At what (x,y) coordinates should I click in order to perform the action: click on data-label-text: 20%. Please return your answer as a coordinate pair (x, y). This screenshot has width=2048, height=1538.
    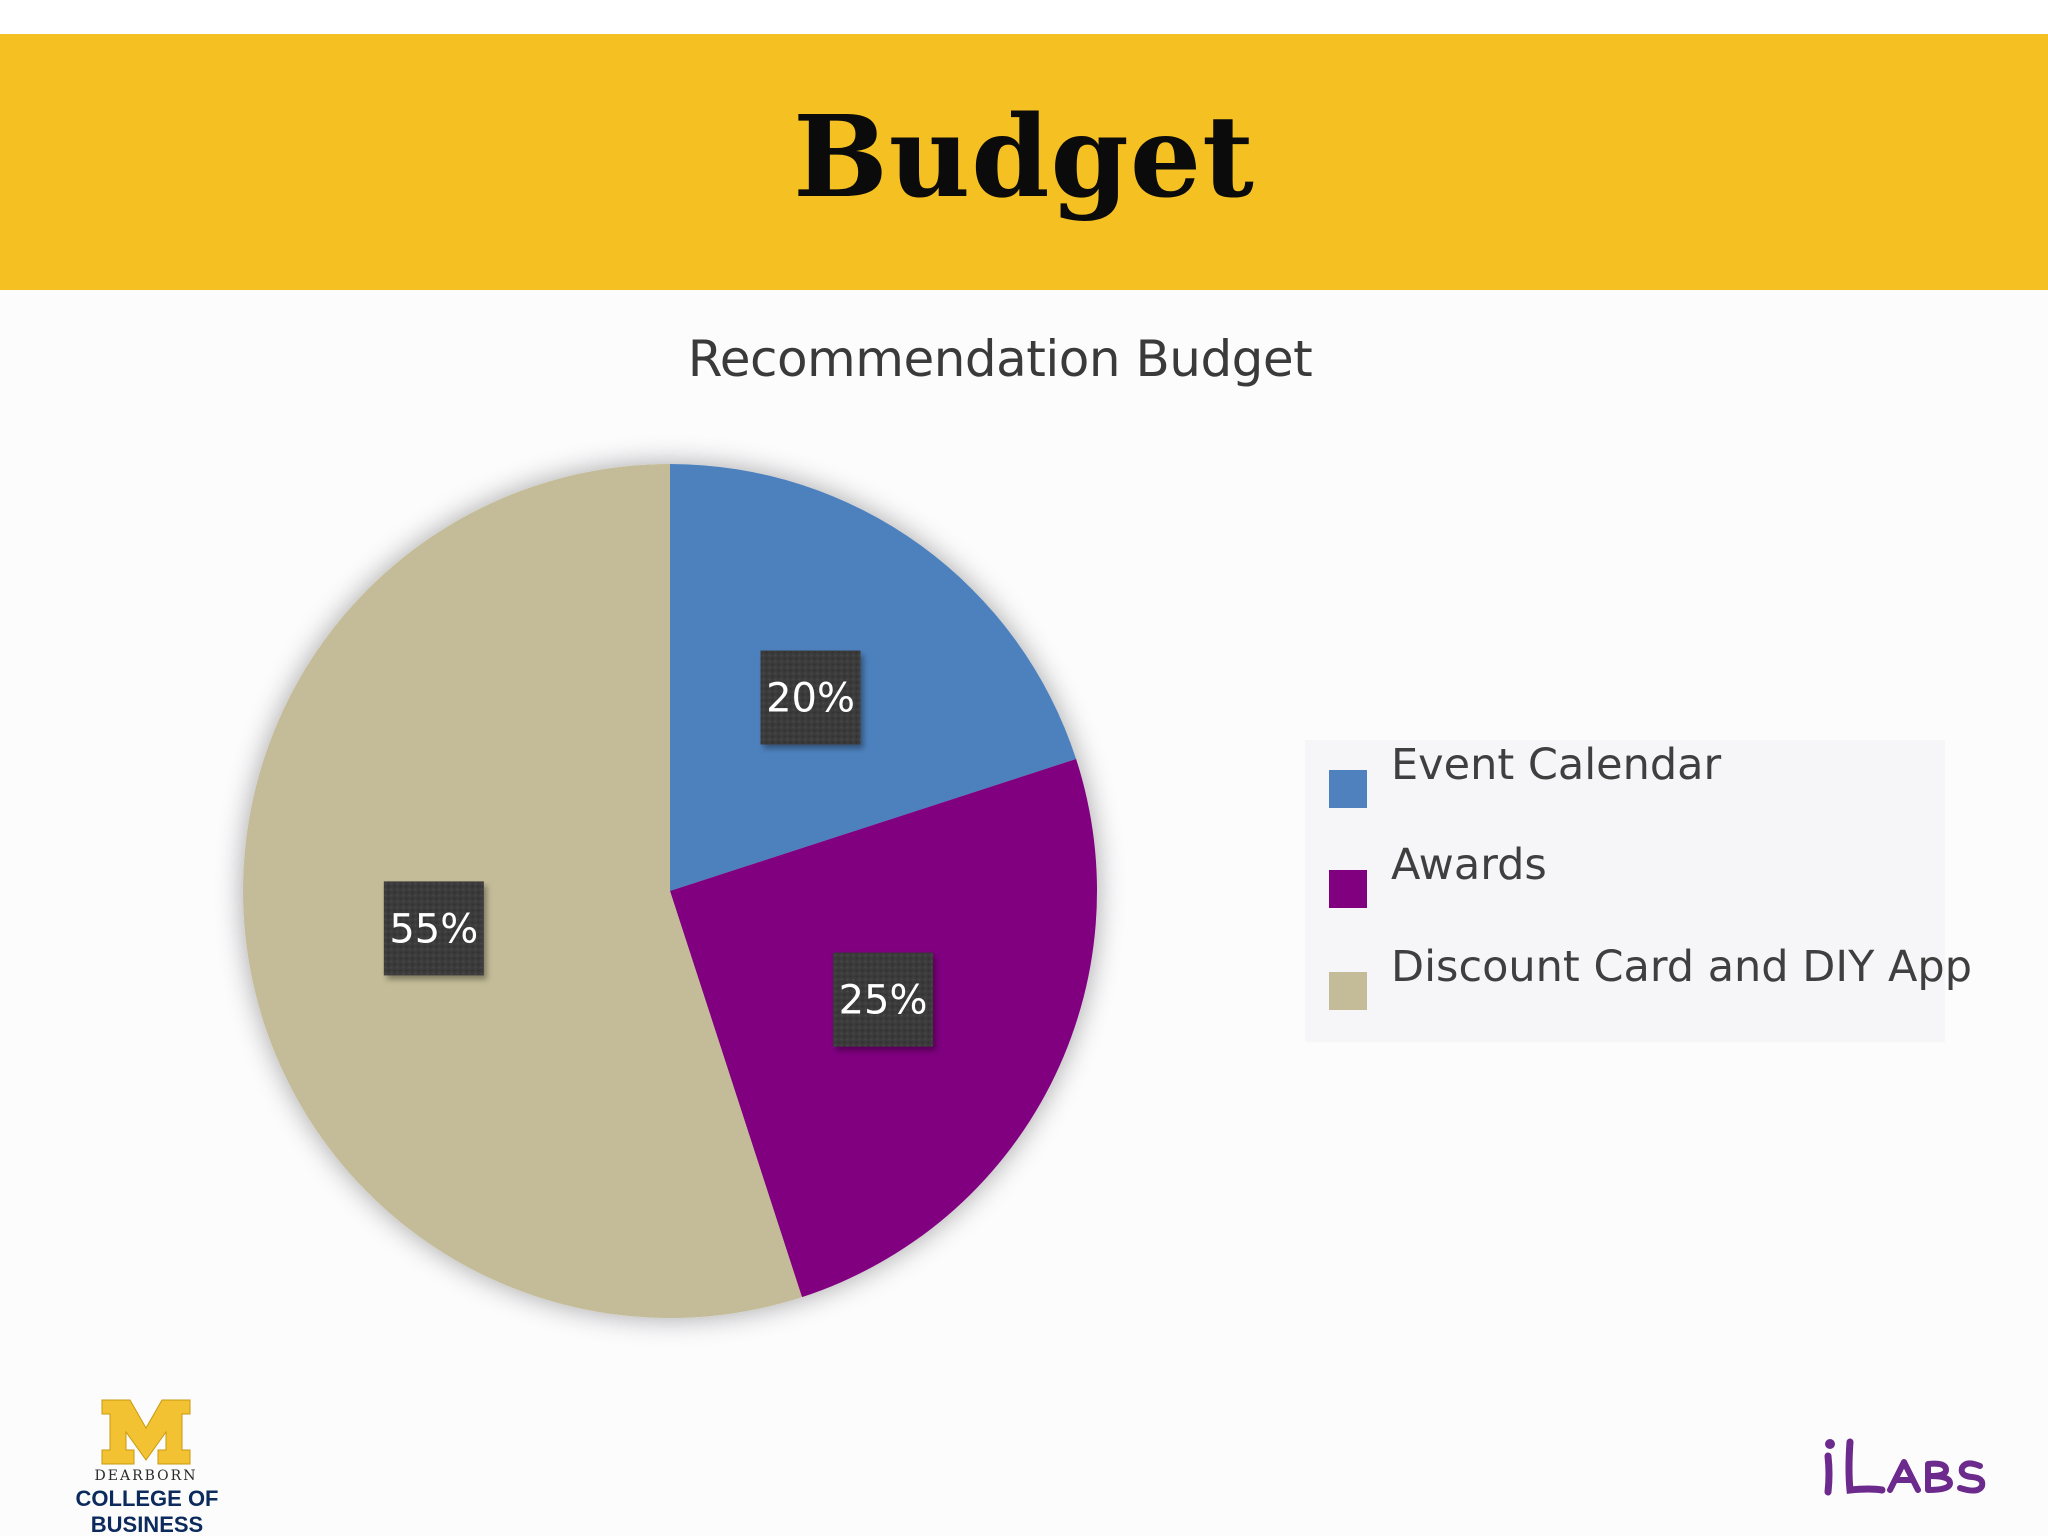
    Looking at the image, I should click on (810, 699).